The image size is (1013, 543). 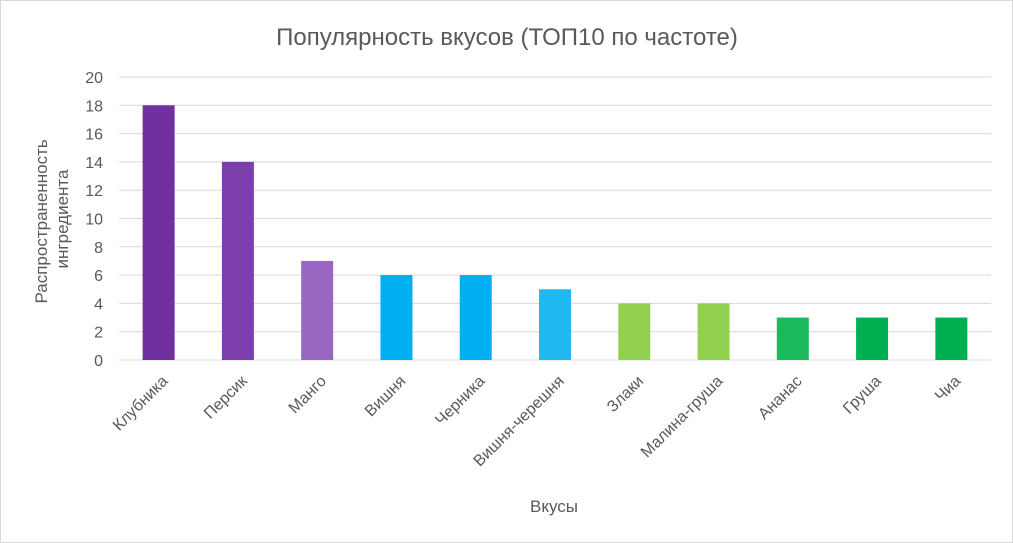 What do you see at coordinates (52, 219) in the screenshot?
I see `y-axis-title: Распространенность ингредиента` at bounding box center [52, 219].